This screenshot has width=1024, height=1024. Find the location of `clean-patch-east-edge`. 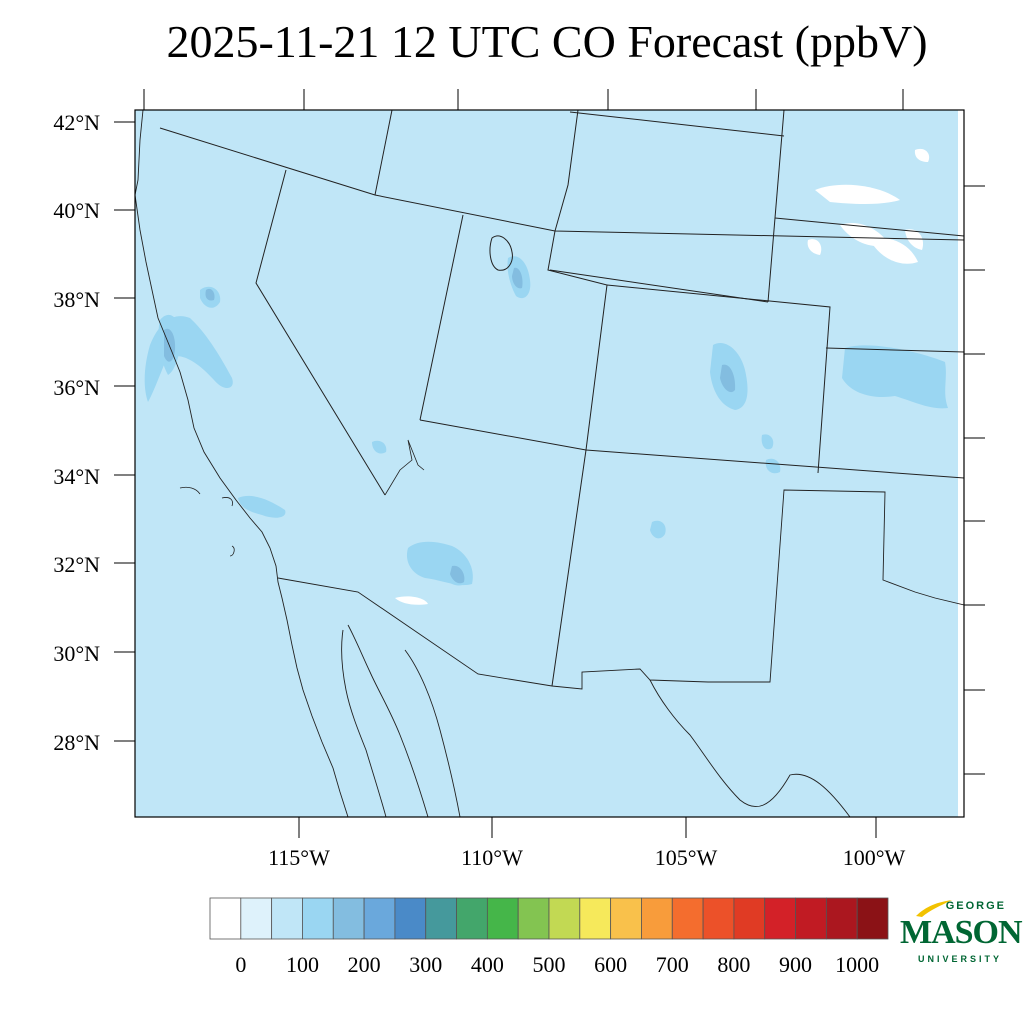

clean-patch-east-edge is located at coordinates (961, 463).